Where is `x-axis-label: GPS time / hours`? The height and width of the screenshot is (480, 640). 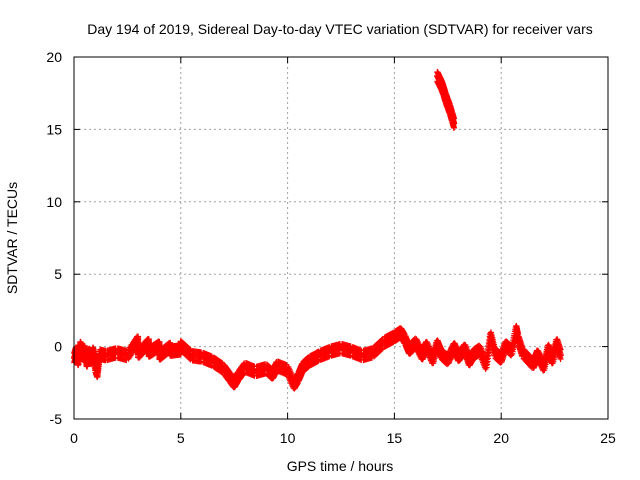 x-axis-label: GPS time / hours is located at coordinates (340, 466).